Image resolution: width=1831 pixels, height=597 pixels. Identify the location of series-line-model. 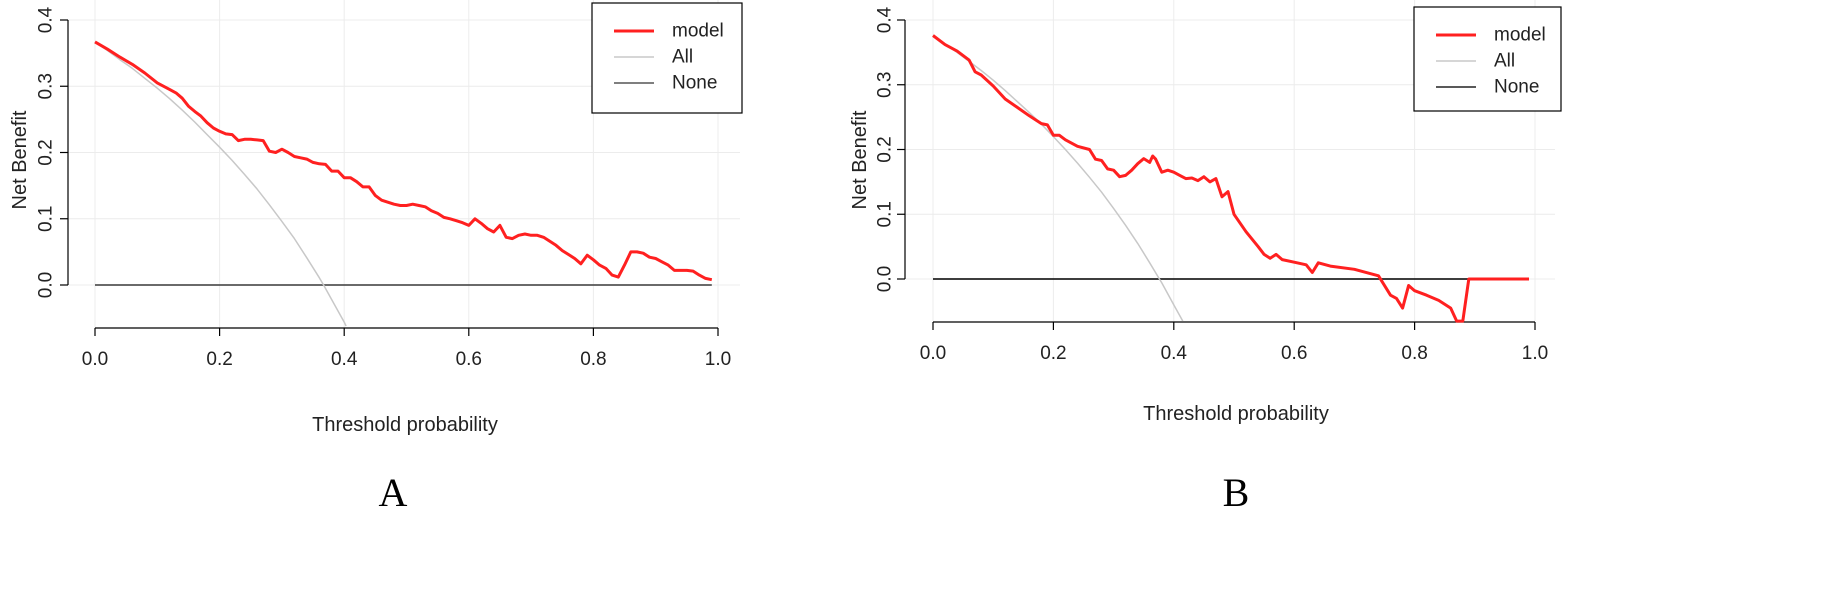
(403, 161).